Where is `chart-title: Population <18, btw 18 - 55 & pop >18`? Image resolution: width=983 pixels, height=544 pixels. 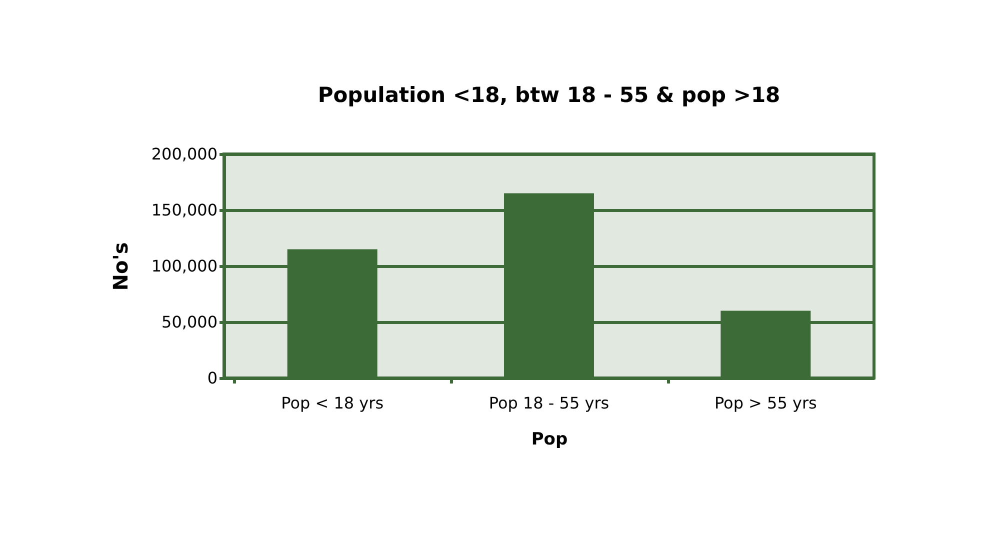 chart-title: Population <18, btw 18 - 55 & pop >18 is located at coordinates (549, 95).